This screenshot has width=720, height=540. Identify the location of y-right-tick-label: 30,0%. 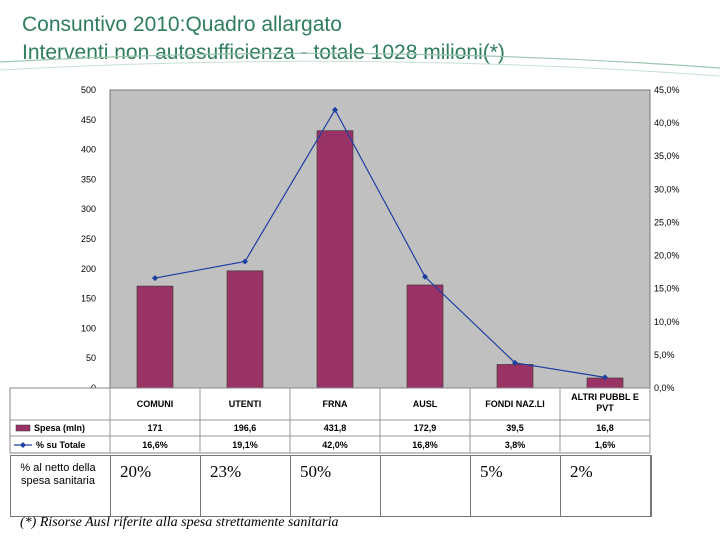
(667, 189).